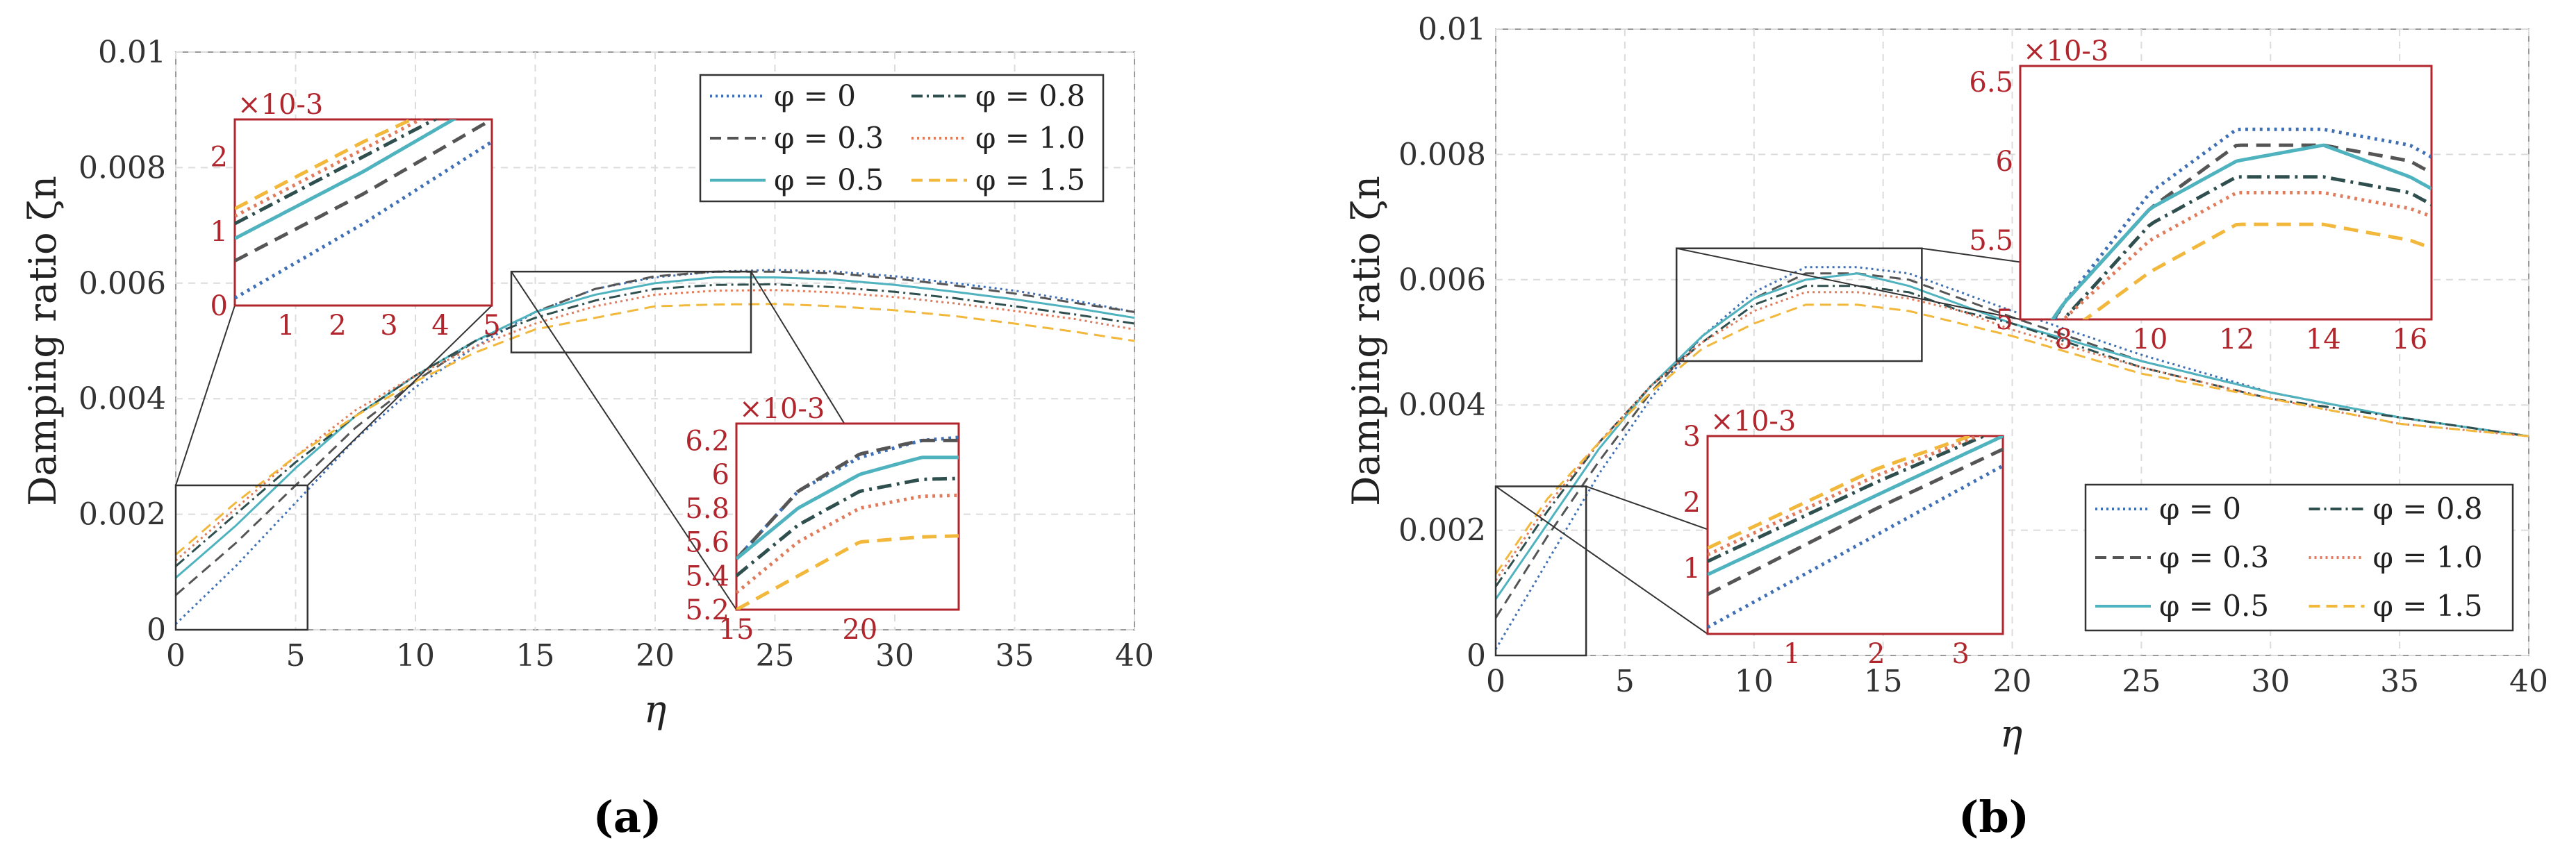  Describe the element at coordinates (1991, 241) in the screenshot. I see `inset-y-tick-label: 5.5` at that location.